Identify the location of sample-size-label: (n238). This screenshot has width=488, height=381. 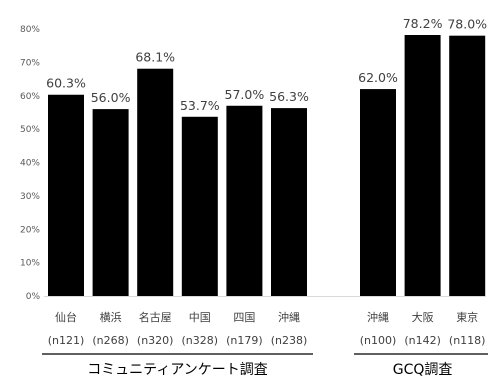
(289, 340).